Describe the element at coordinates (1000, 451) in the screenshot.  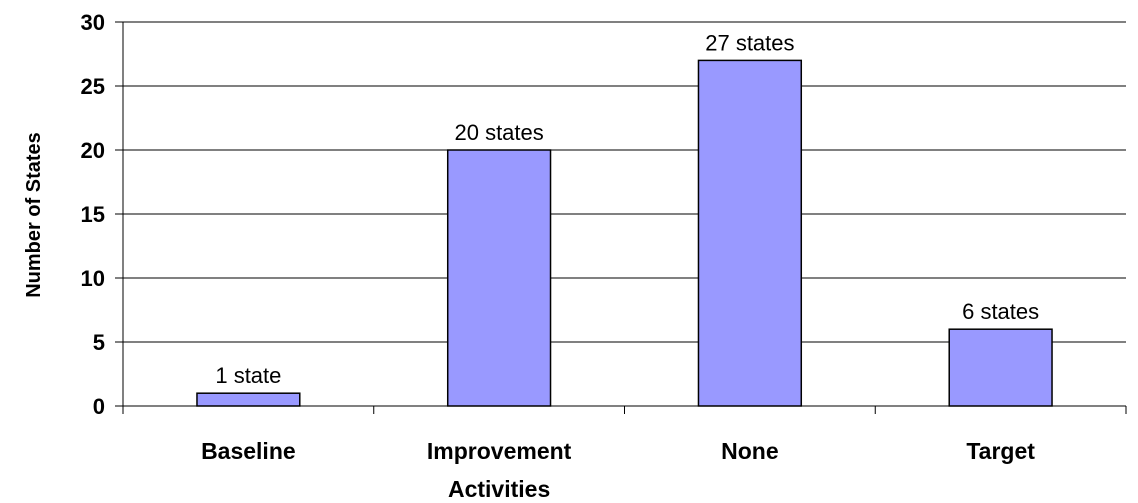
I see `x-tick-label: Target` at that location.